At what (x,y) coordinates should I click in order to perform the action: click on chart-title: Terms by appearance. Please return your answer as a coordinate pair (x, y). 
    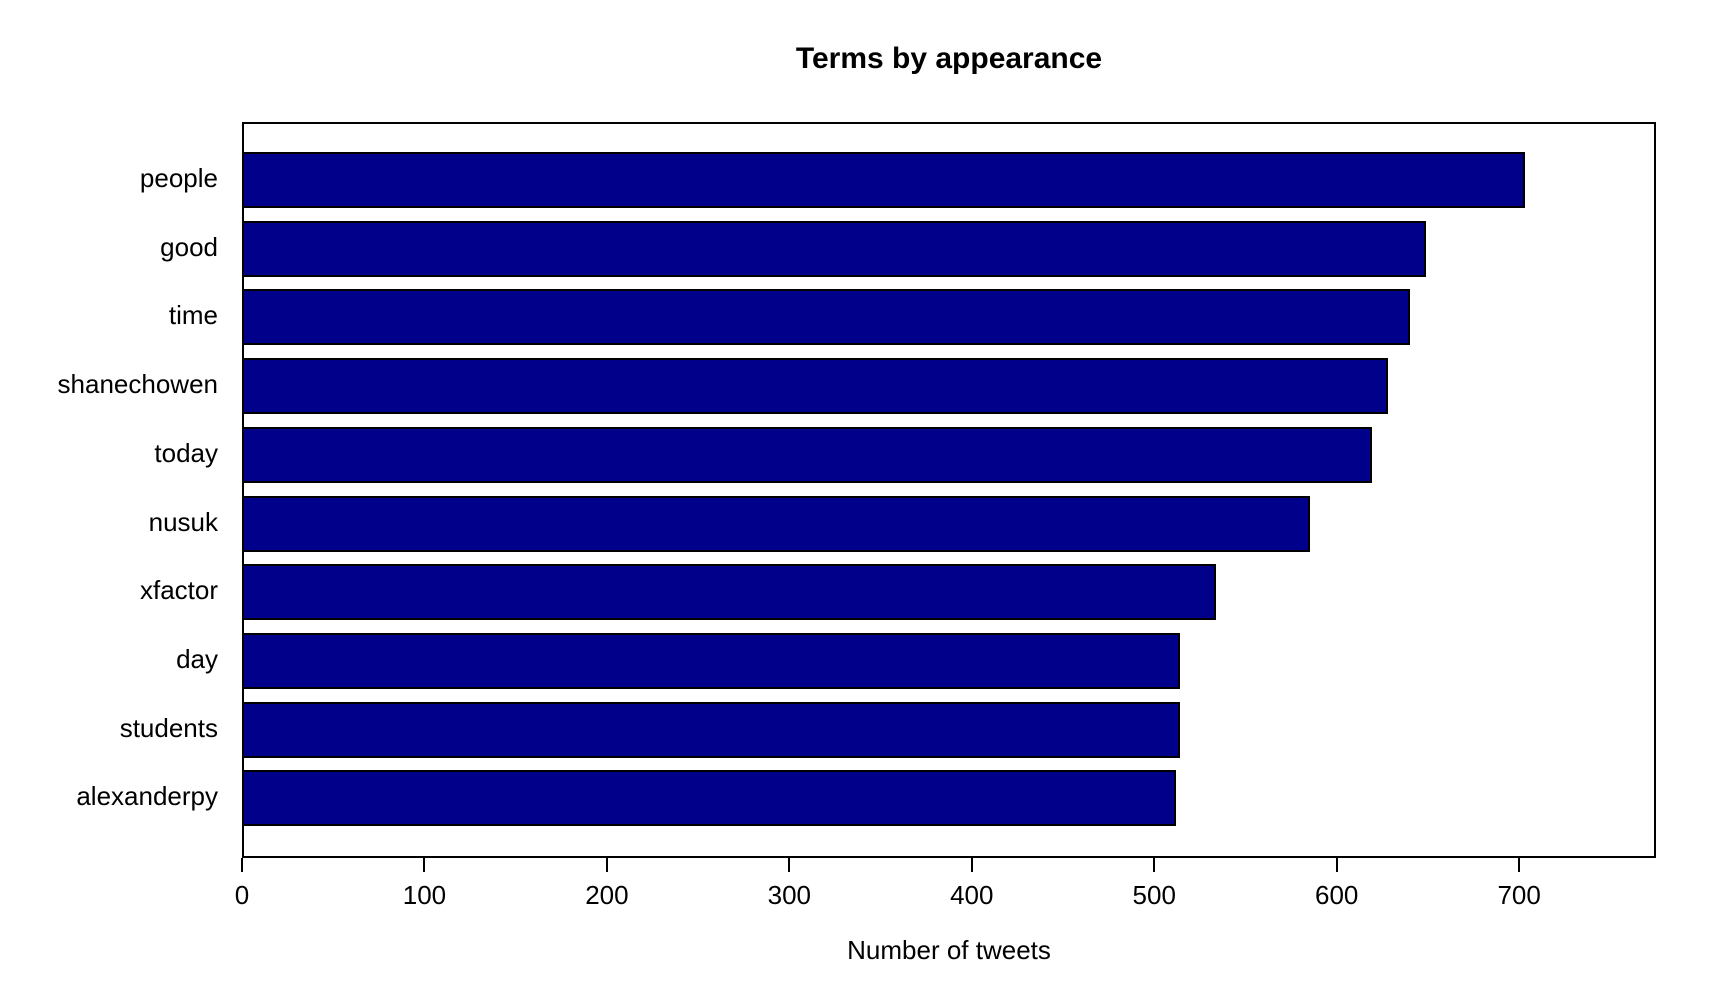
    Looking at the image, I should click on (949, 58).